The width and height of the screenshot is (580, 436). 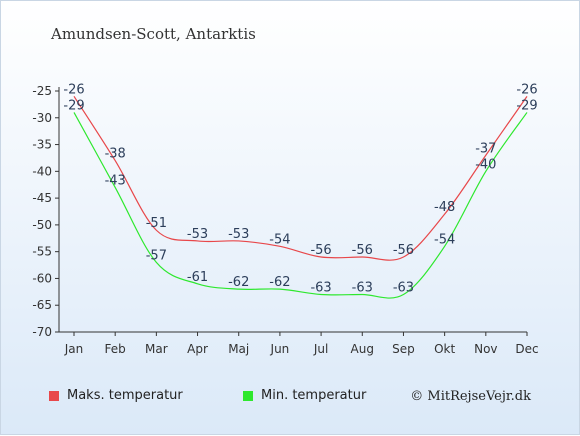 I want to click on data-label-max: -48, so click(x=444, y=207).